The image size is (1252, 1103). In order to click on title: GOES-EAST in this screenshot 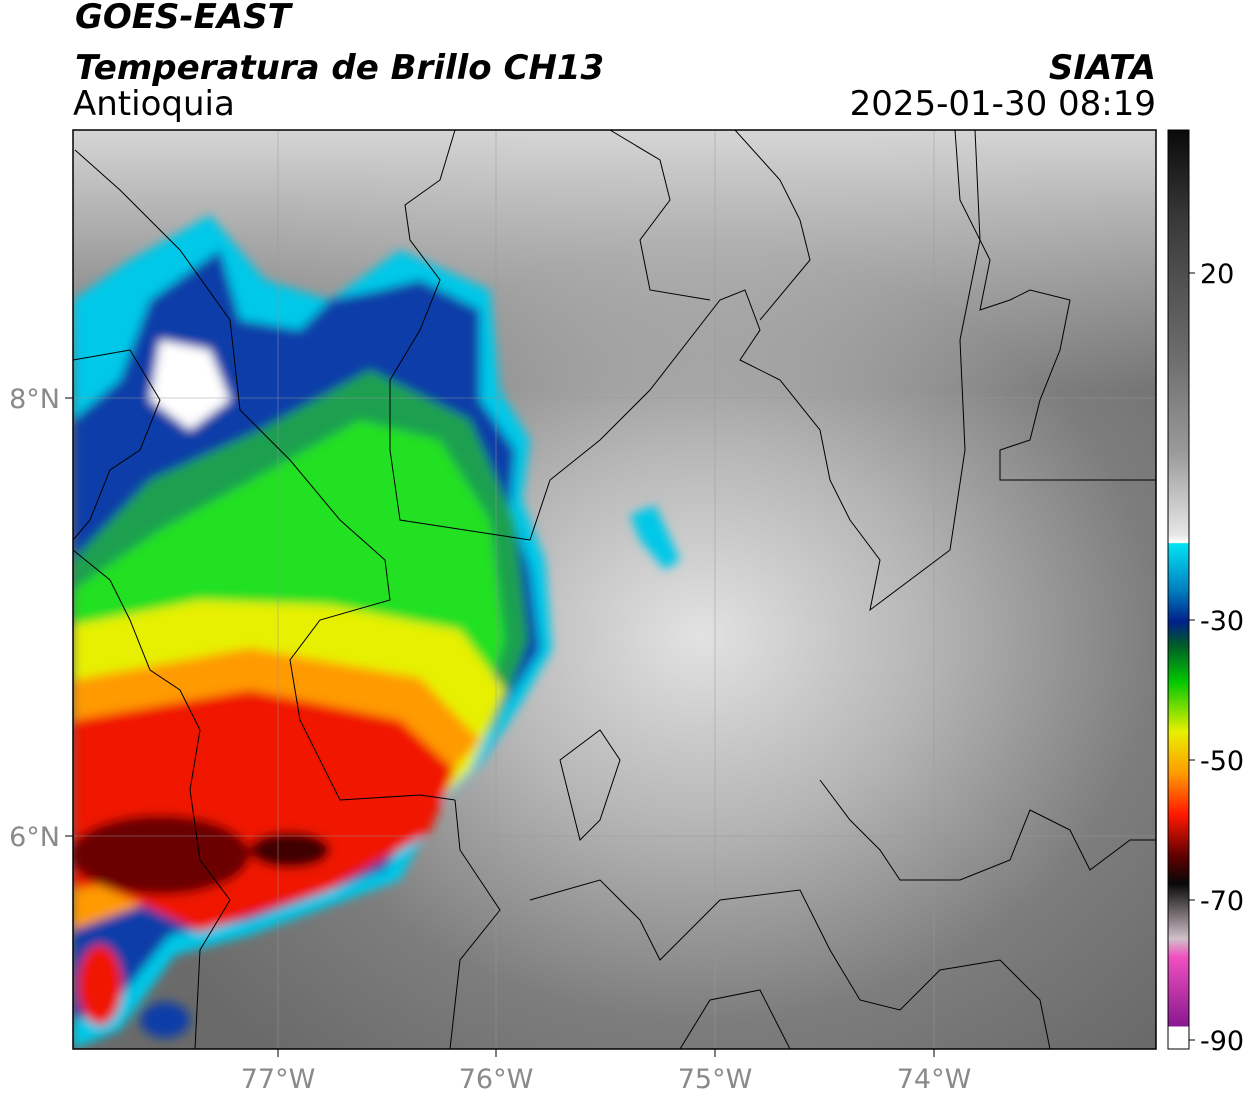, I will do `click(184, 18)`.